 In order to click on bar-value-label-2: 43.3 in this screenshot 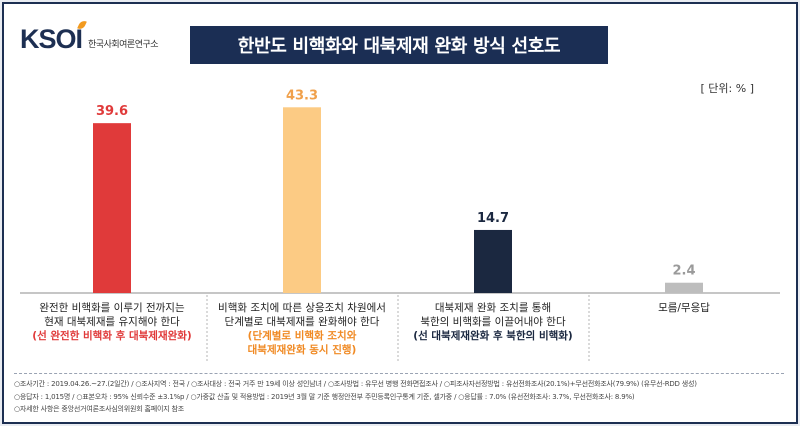, I will do `click(302, 95)`.